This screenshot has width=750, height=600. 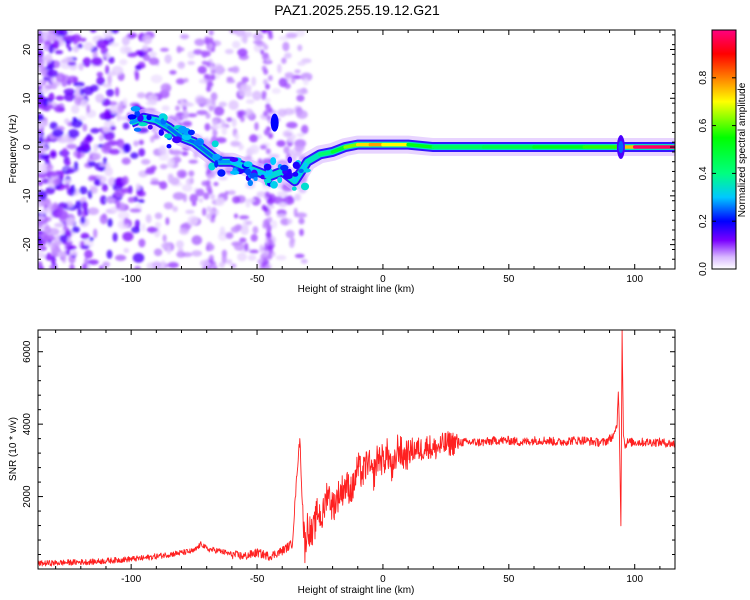 What do you see at coordinates (703, 269) in the screenshot?
I see `colorbar-tick-label: 0.0` at bounding box center [703, 269].